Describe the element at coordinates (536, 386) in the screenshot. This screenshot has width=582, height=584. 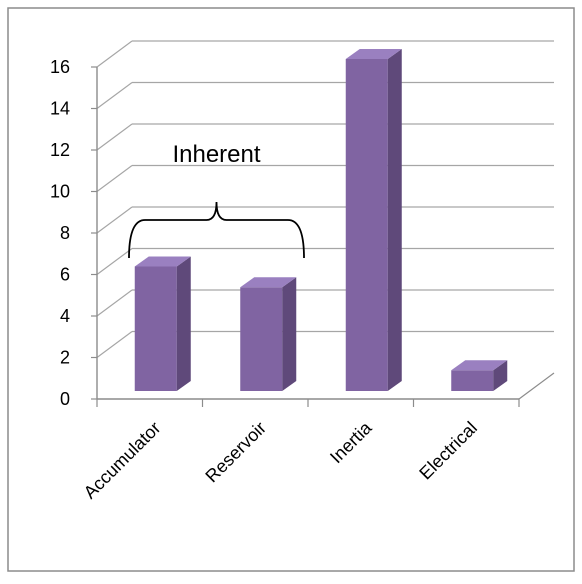
I see `floor-right-edge` at that location.